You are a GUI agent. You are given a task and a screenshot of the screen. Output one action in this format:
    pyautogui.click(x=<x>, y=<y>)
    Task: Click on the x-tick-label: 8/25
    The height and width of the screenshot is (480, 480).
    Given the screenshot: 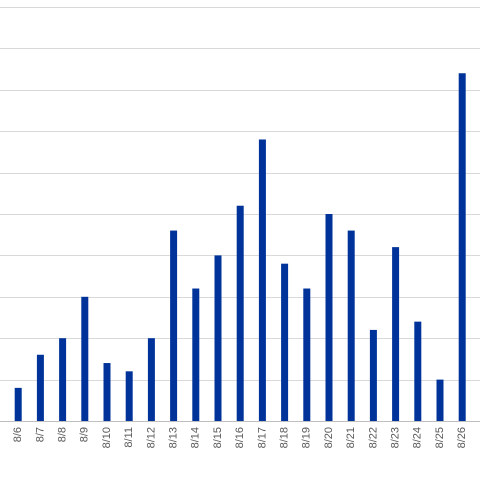 What is the action you would take?
    pyautogui.click(x=440, y=437)
    